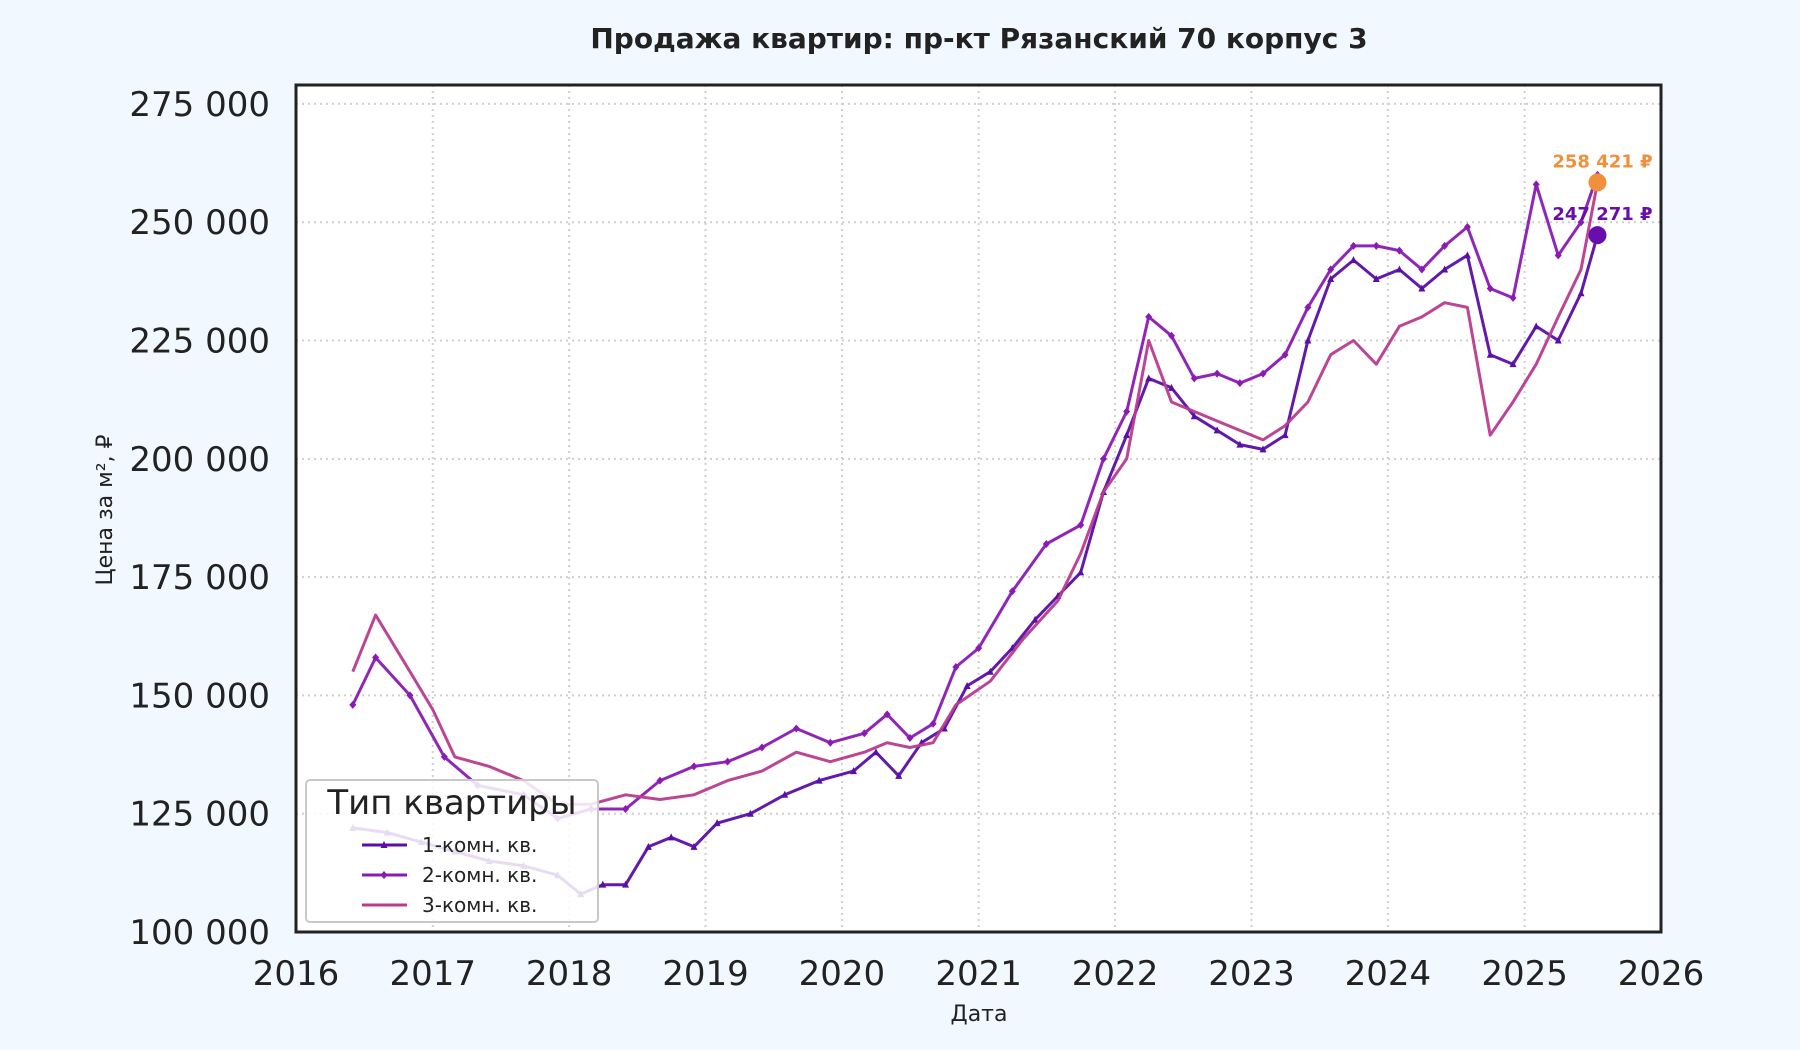  Describe the element at coordinates (569, 974) in the screenshot. I see `x-tick-label: 2018` at that location.